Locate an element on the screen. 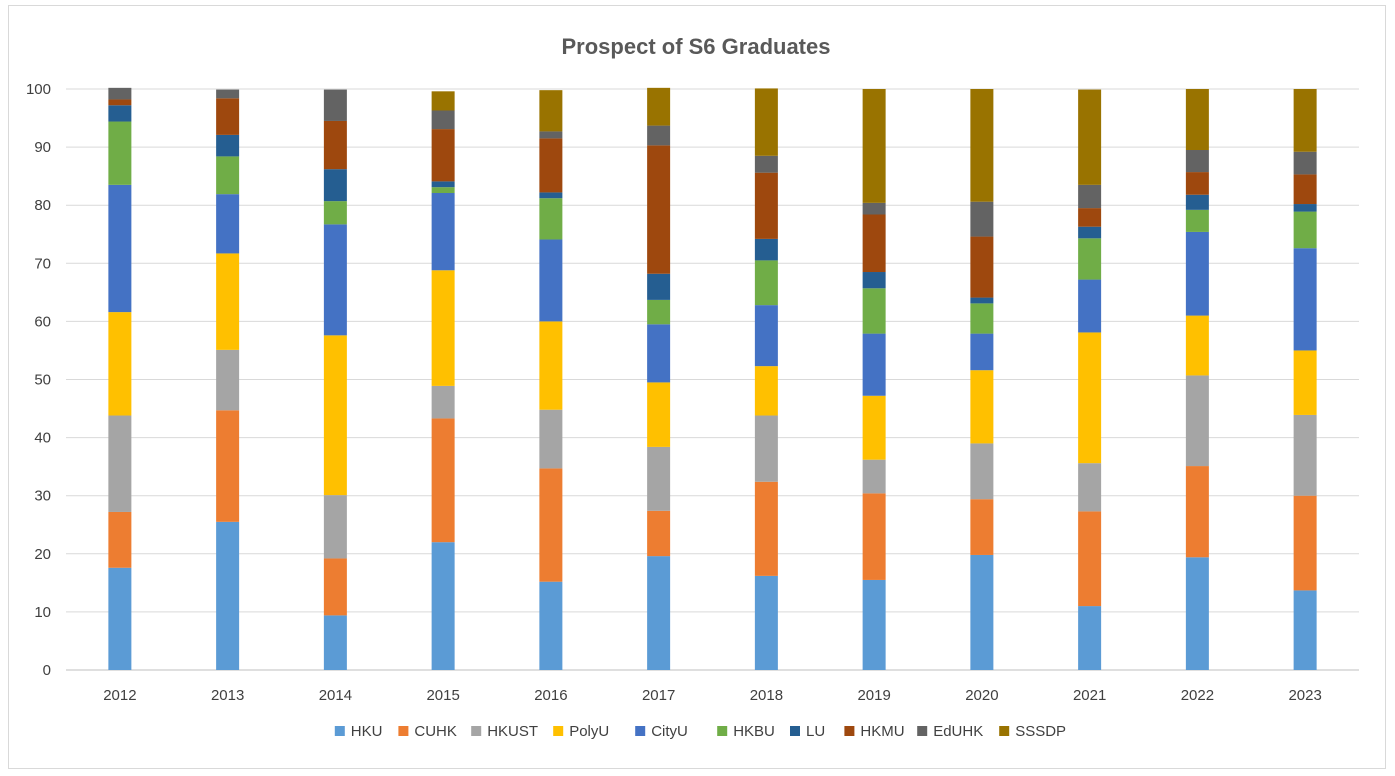 Image resolution: width=1395 pixels, height=776 pixels. legend-label: PolyU is located at coordinates (589, 731).